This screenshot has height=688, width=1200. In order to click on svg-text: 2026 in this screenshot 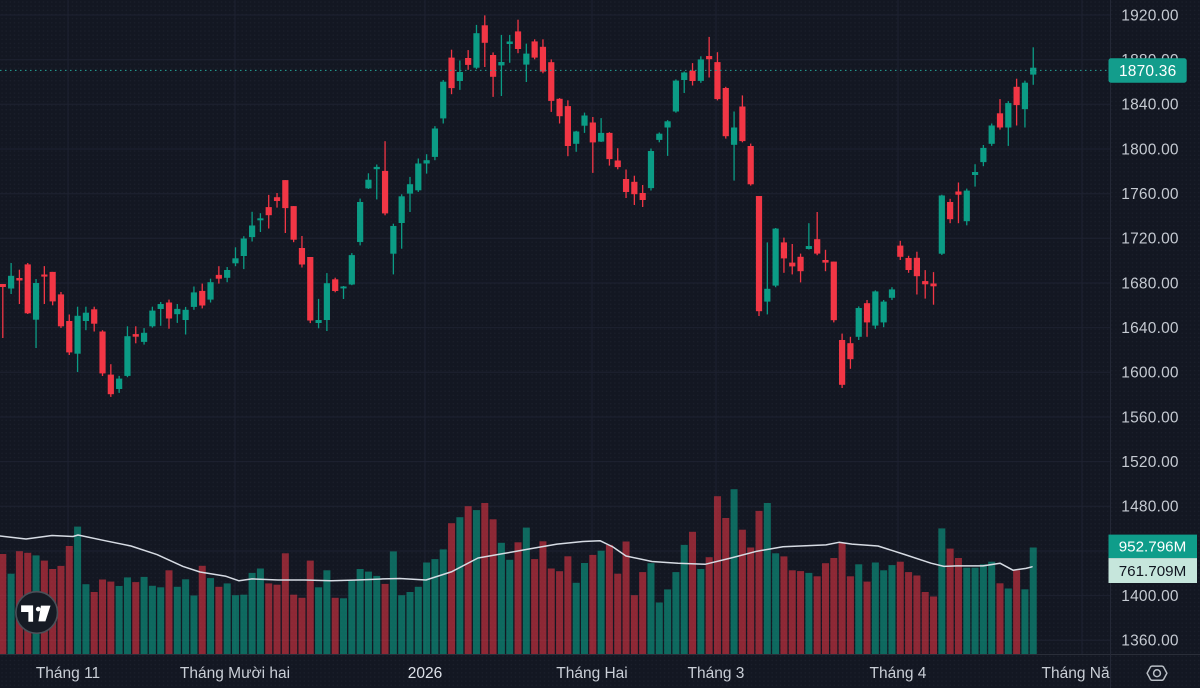, I will do `click(425, 673)`.